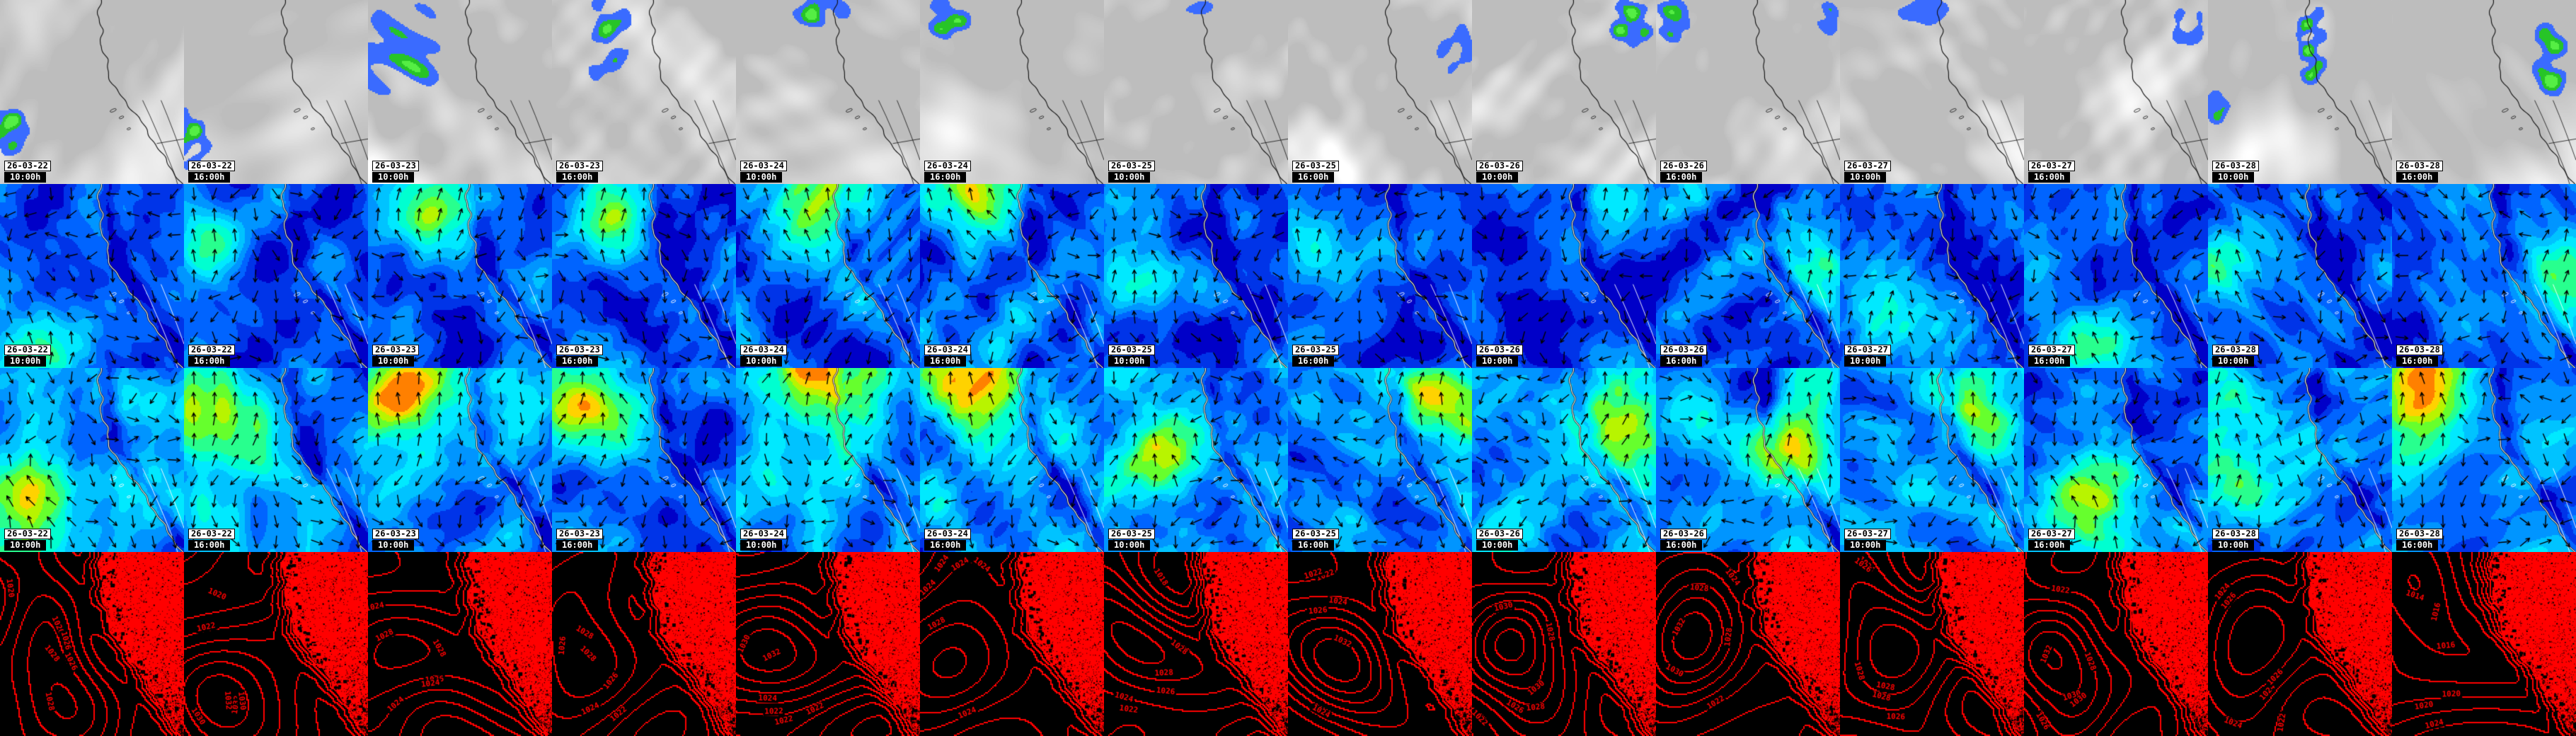 The image size is (2576, 736). I want to click on panel-wind-field-map-b-col5: 26-03-24 10:00h, so click(828, 460).